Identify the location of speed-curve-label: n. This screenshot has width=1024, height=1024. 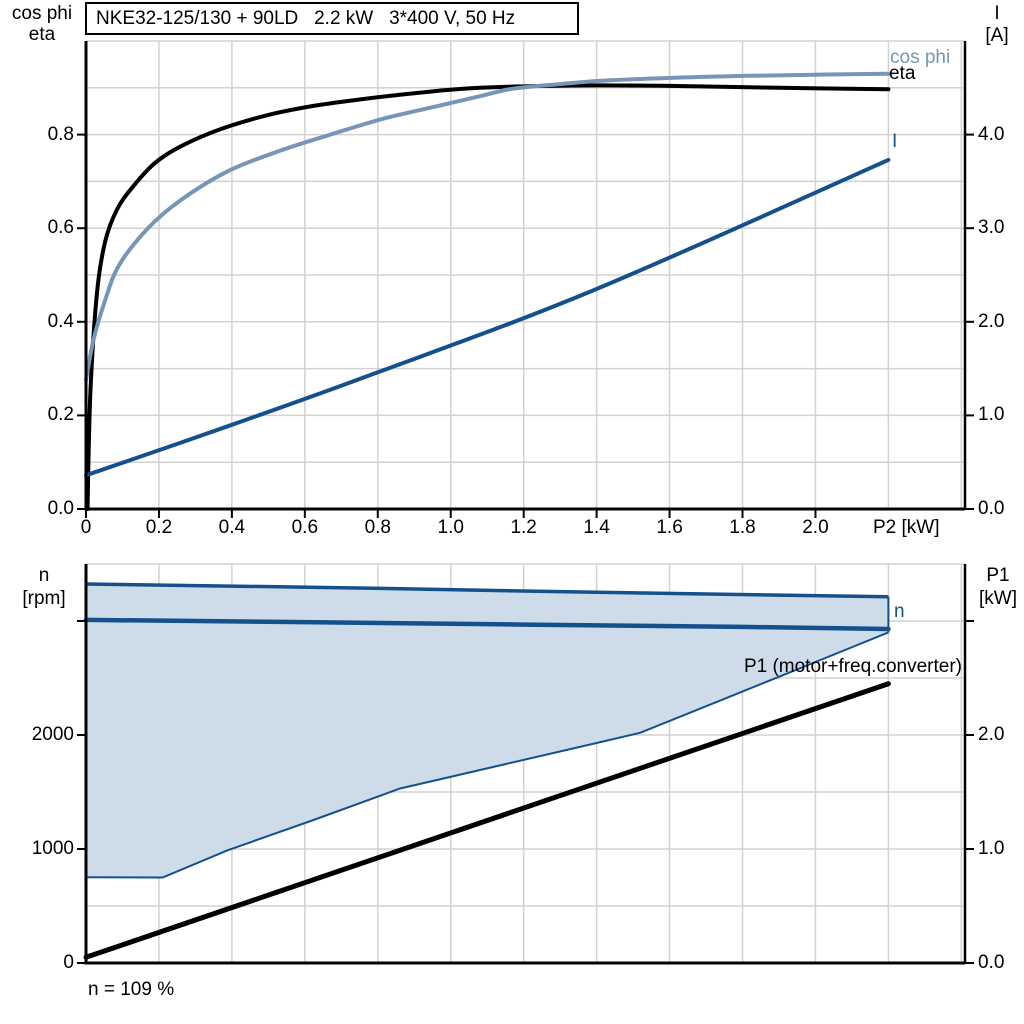
(899, 611).